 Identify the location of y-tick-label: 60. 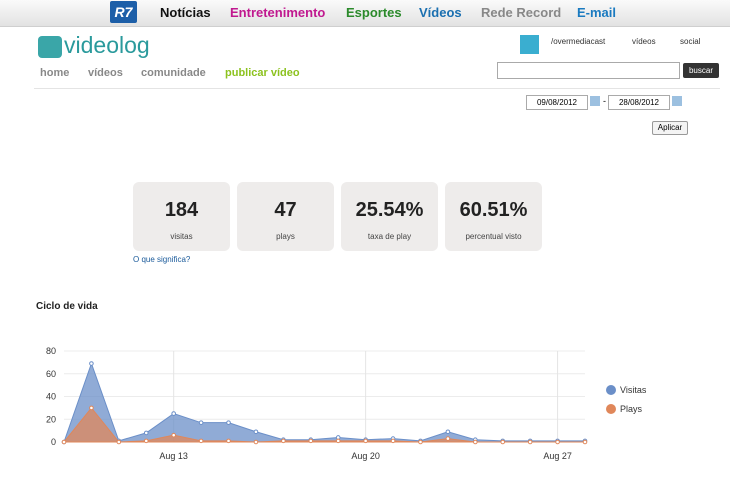
(51, 374).